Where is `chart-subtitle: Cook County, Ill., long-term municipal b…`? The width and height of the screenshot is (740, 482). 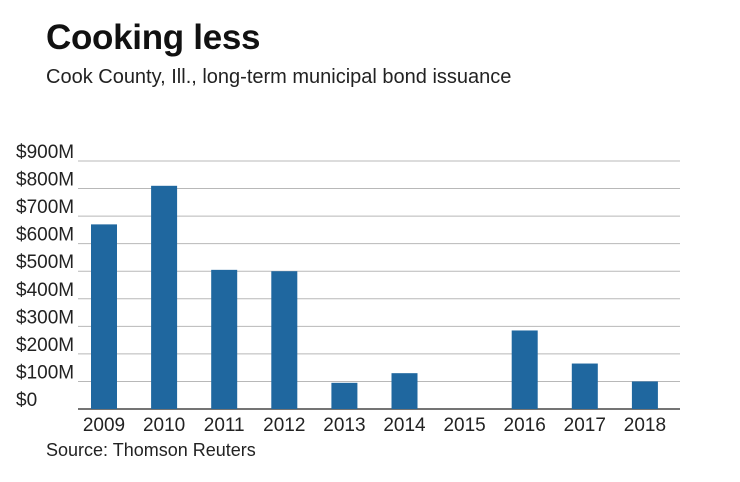 chart-subtitle: Cook County, Ill., long-term municipal b… is located at coordinates (279, 77).